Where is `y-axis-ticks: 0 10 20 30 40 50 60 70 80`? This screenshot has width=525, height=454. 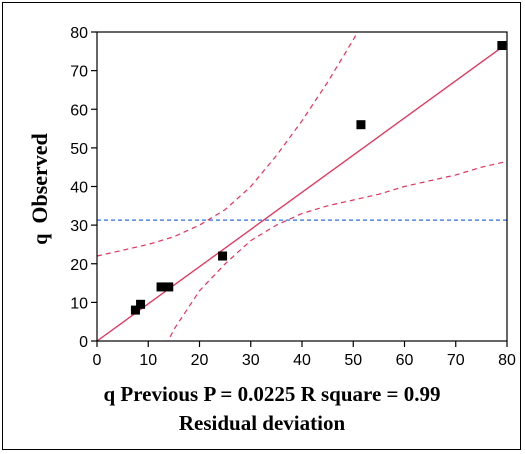
y-axis-ticks: 0 10 20 30 40 50 60 70 80 is located at coordinates (83, 188).